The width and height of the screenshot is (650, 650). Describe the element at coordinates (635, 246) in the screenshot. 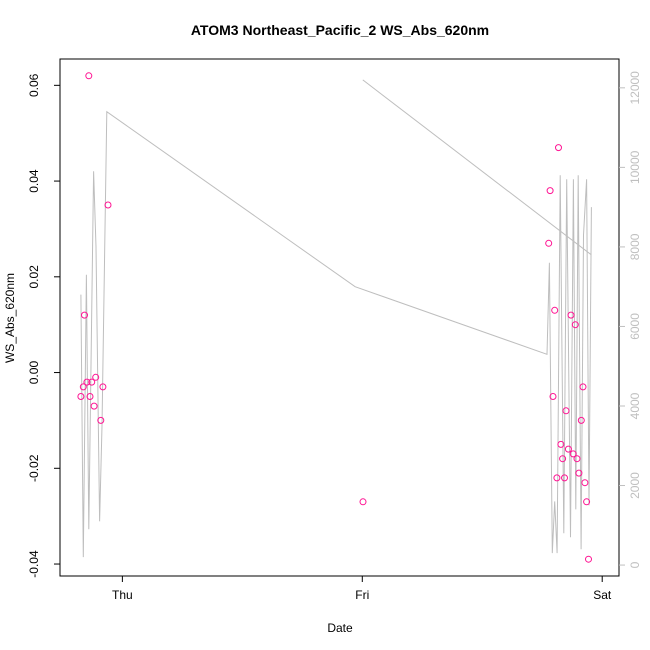

I see `y2-tick-label-4: 8000` at that location.